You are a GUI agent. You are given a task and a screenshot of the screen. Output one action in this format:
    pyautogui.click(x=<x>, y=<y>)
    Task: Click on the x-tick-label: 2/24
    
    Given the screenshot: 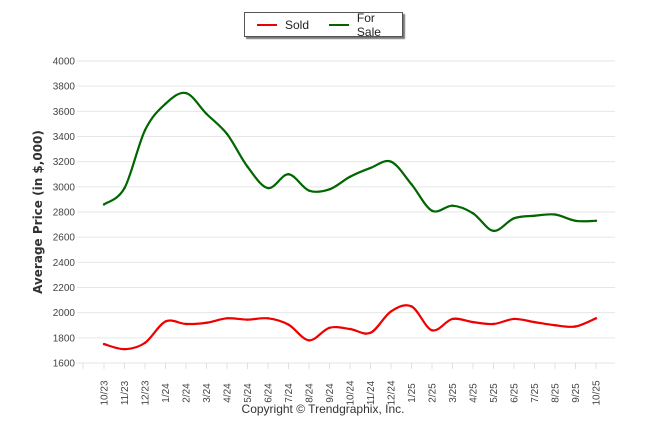 What is the action you would take?
    pyautogui.click(x=187, y=393)
    